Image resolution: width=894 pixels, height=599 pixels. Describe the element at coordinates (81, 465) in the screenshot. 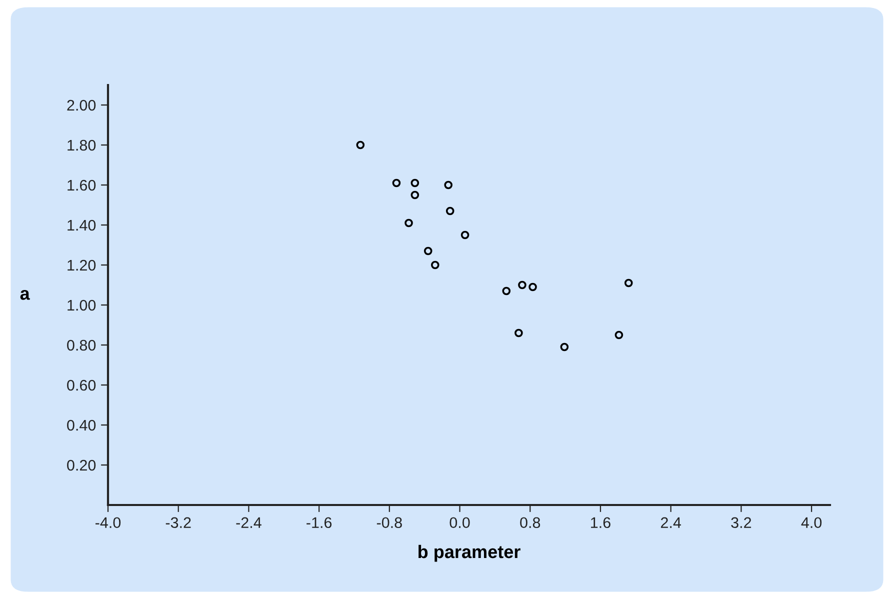

I see `y-tick-label: 0.20` at that location.